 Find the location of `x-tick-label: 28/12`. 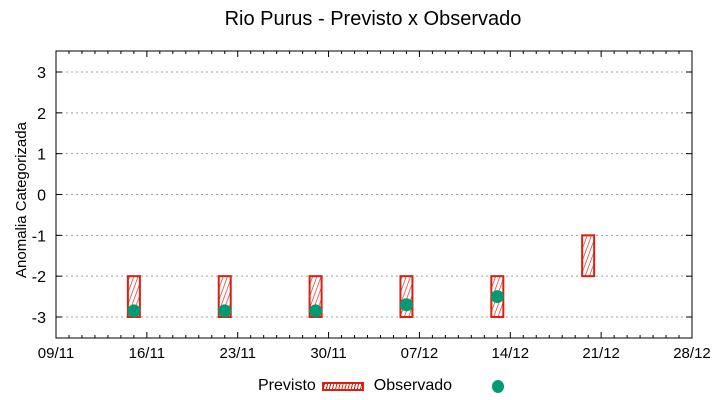

x-tick-label: 28/12 is located at coordinates (692, 353).